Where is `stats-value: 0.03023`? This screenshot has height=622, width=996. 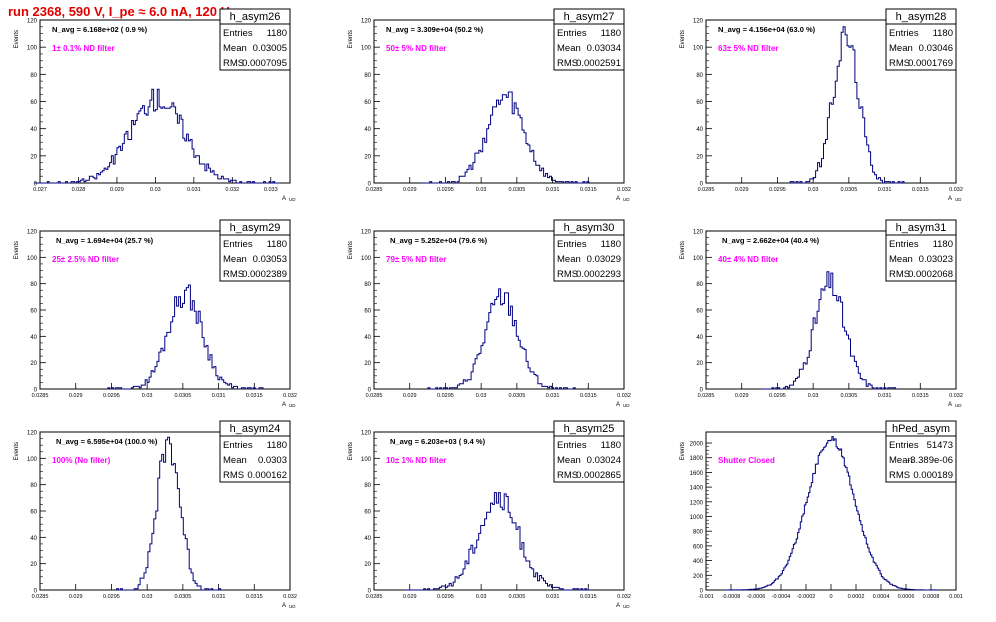
stats-value: 0.03023 is located at coordinates (936, 259).